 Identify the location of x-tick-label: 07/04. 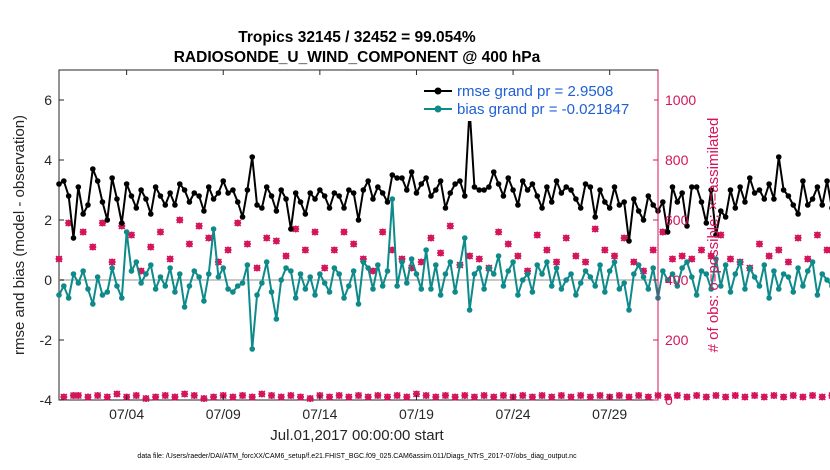
(126, 414).